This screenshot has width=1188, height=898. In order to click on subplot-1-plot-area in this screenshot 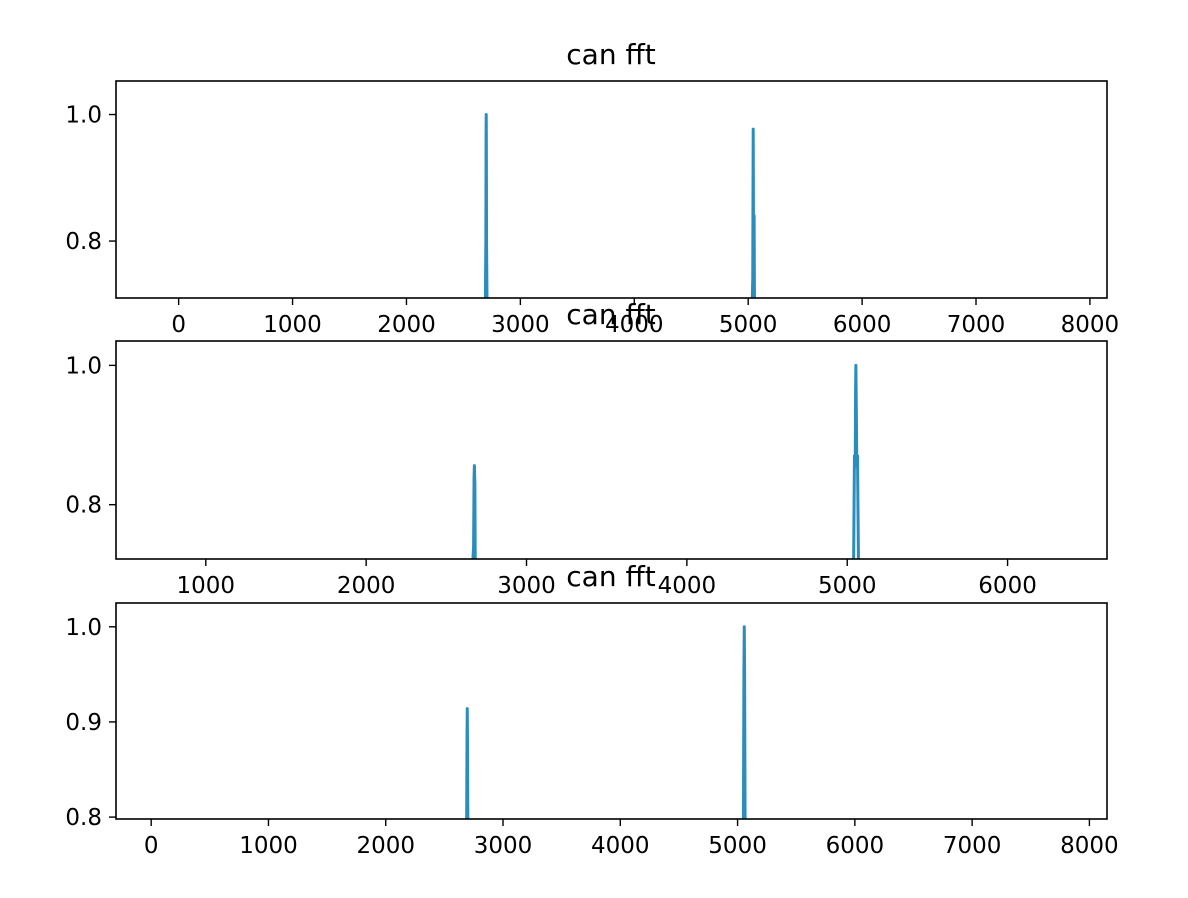, I will do `click(619, 205)`.